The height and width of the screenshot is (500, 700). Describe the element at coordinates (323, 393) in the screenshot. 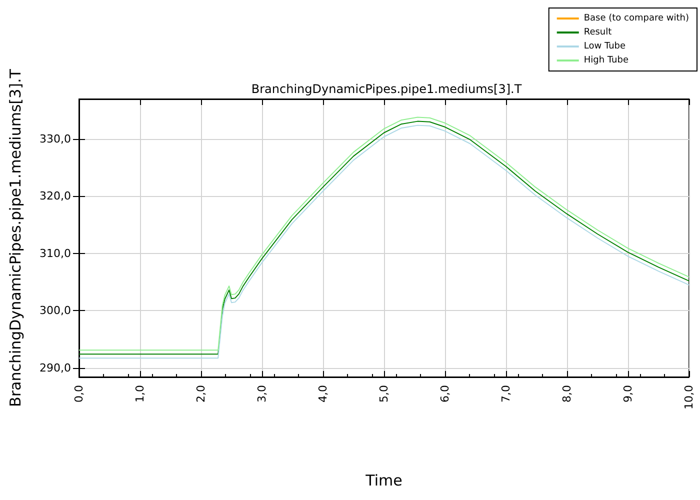

I see `x-tick-label: 4,0` at that location.